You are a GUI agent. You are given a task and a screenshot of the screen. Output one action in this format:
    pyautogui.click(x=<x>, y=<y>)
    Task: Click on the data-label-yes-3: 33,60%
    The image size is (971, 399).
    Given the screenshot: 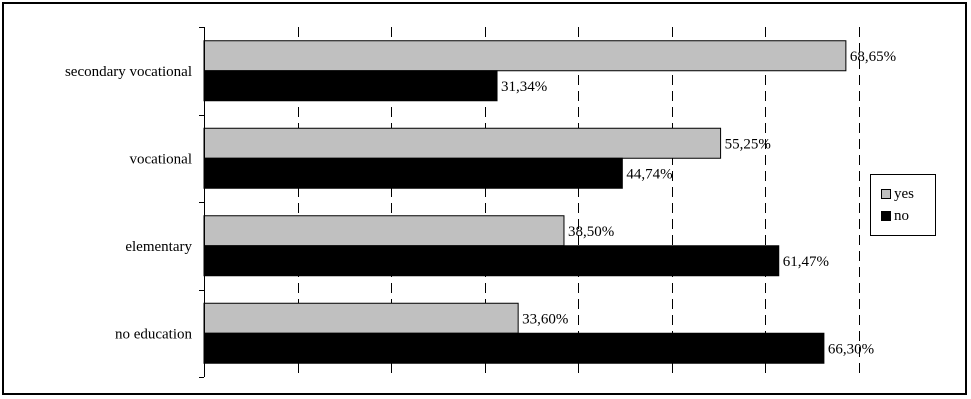 What is the action you would take?
    pyautogui.click(x=545, y=319)
    